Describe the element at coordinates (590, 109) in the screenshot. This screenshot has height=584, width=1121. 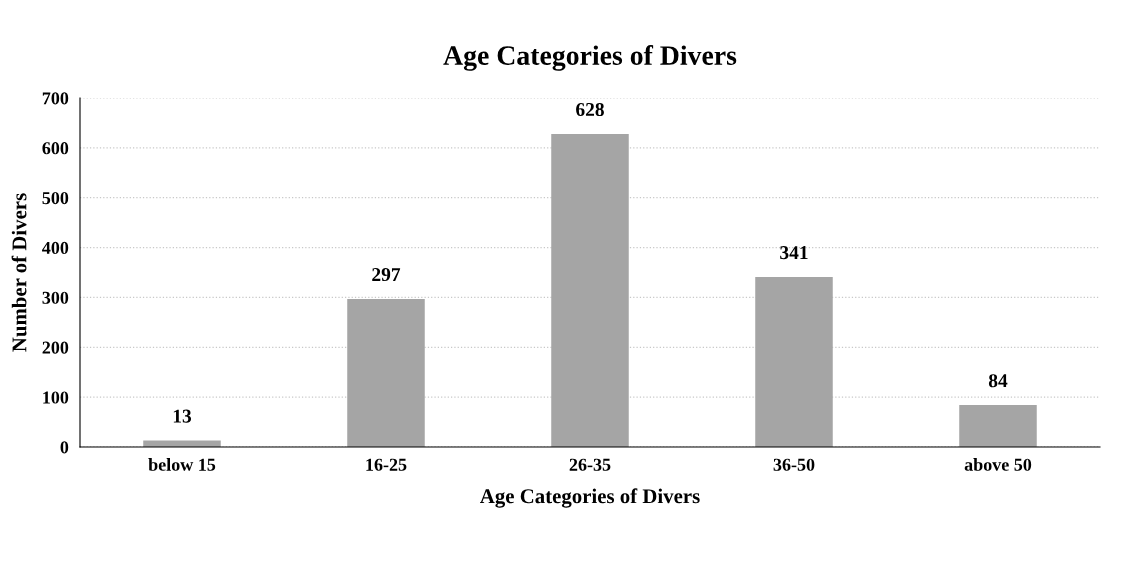
I see `data-label: 628` at that location.